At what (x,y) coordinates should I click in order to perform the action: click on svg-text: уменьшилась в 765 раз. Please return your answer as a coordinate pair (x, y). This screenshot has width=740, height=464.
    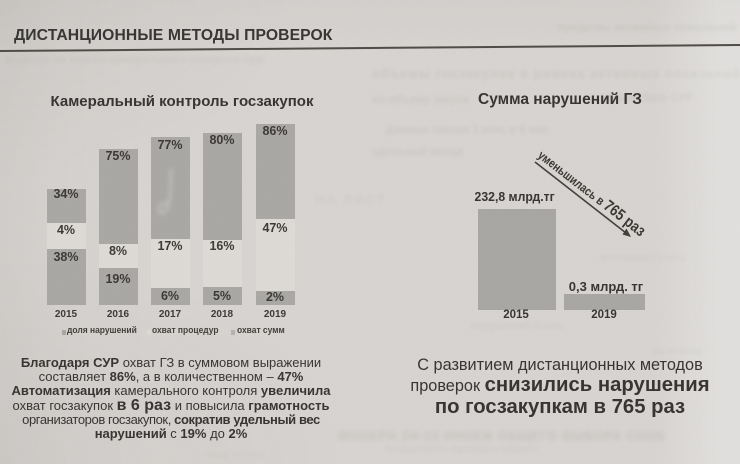
    Looking at the image, I should click on (592, 194).